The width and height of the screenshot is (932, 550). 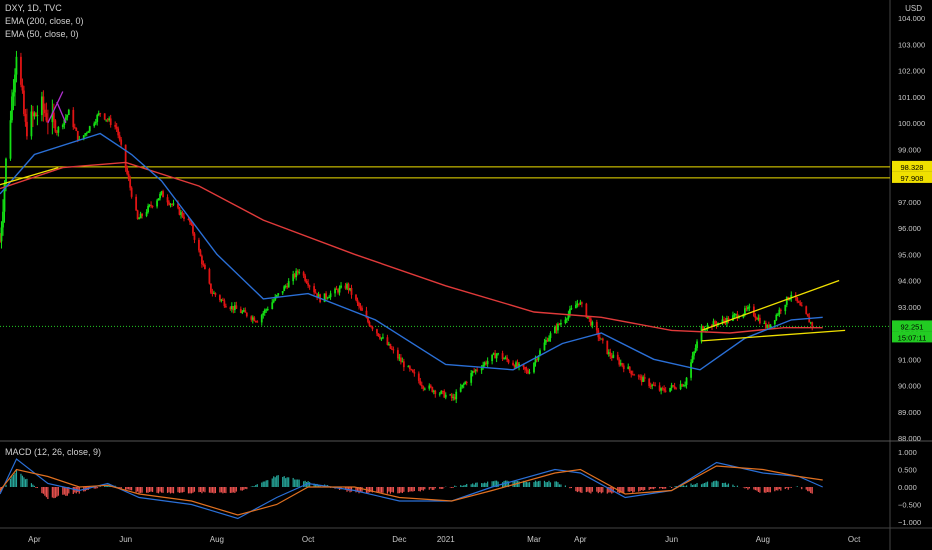 I want to click on ema200-legend: EMA (200, close, 0), so click(x=44, y=21).